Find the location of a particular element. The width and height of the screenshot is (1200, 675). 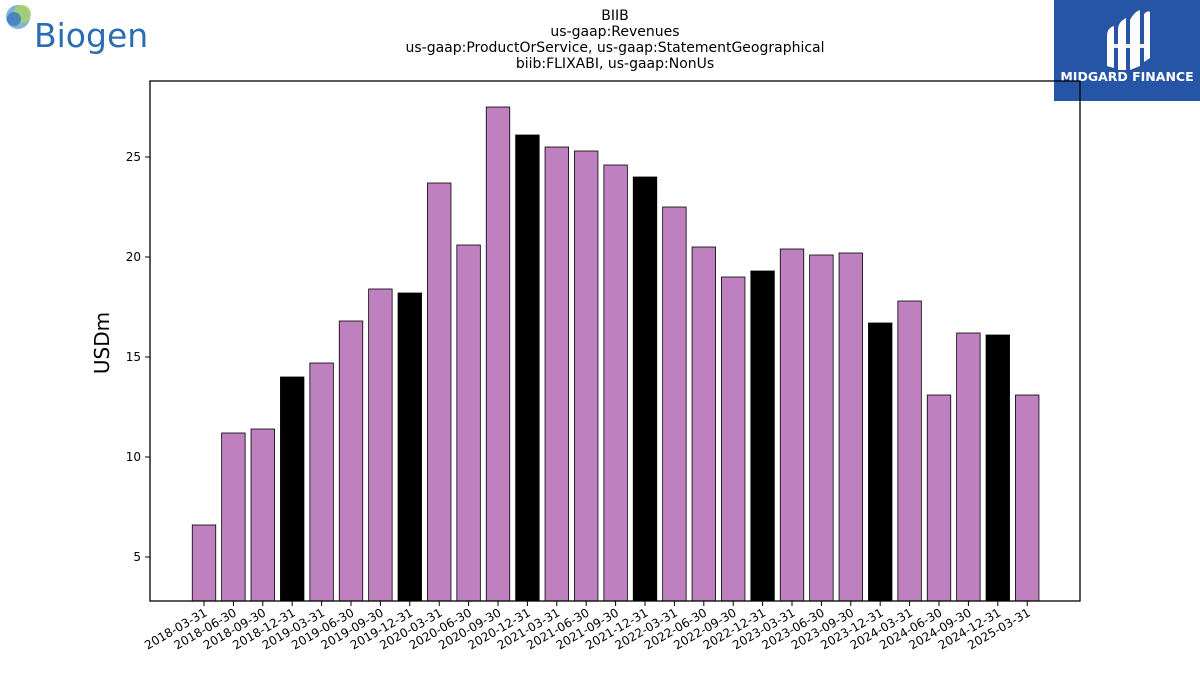

title-line-2: us-gaap:Revenues is located at coordinates (614, 32).